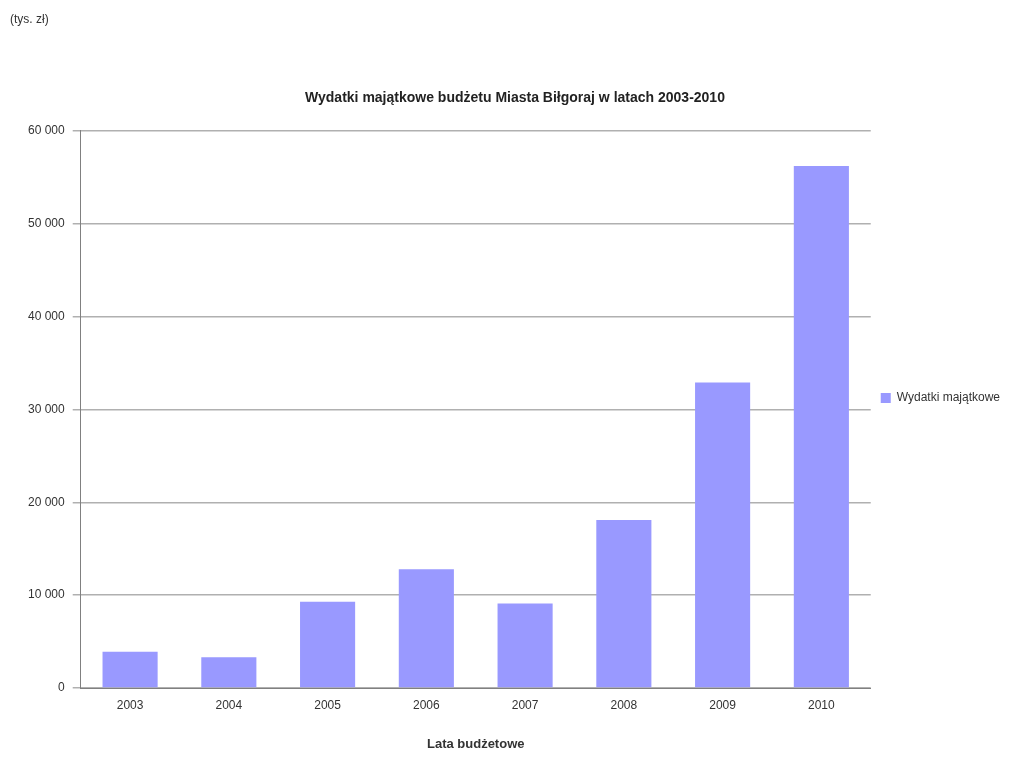 This screenshot has height=768, width=1024. What do you see at coordinates (47, 130) in the screenshot?
I see `y-tick-label: 60 000` at bounding box center [47, 130].